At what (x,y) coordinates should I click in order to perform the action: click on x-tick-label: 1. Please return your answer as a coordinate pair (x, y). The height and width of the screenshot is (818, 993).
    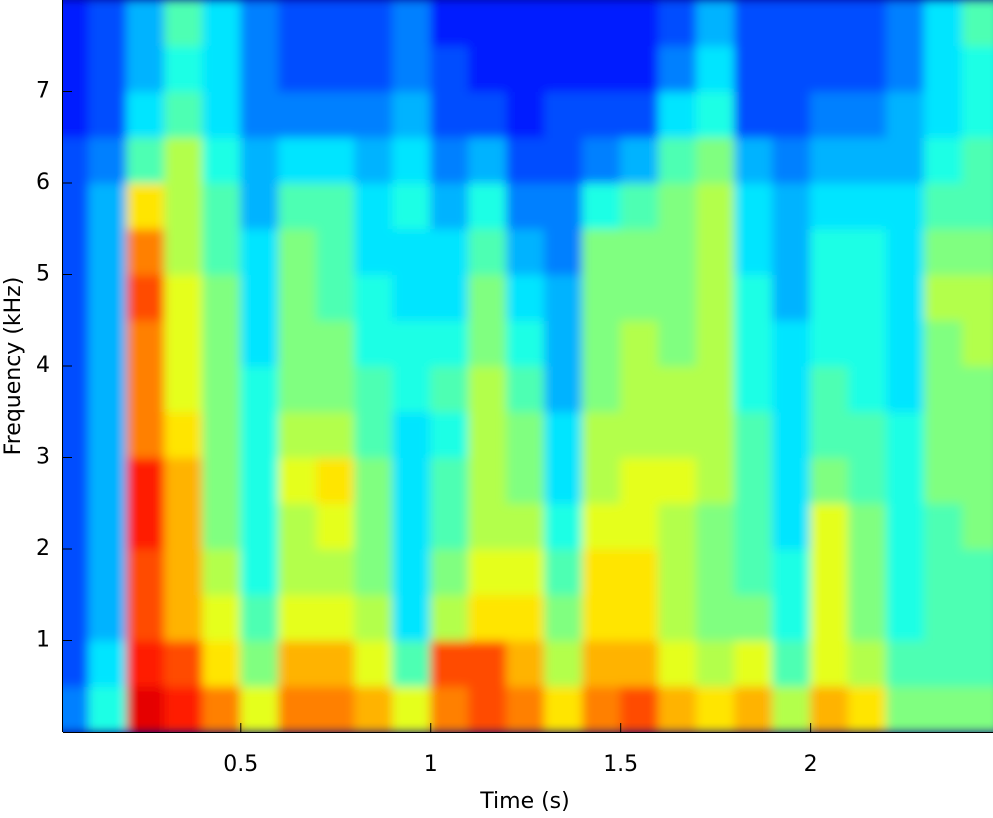
    Looking at the image, I should click on (431, 764).